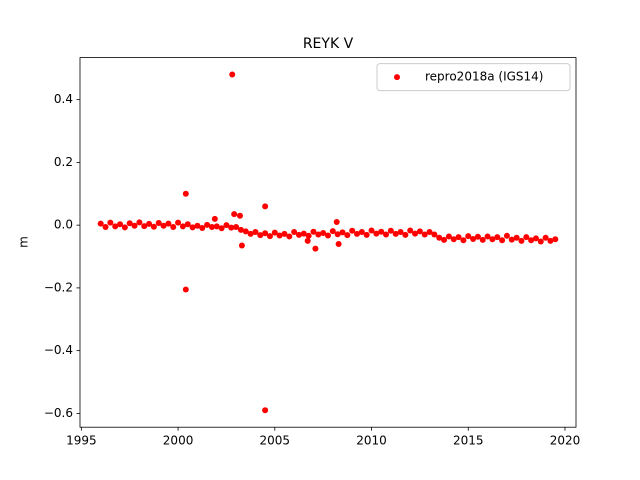  What do you see at coordinates (63, 225) in the screenshot?
I see `y-tick-label: 0.0` at bounding box center [63, 225].